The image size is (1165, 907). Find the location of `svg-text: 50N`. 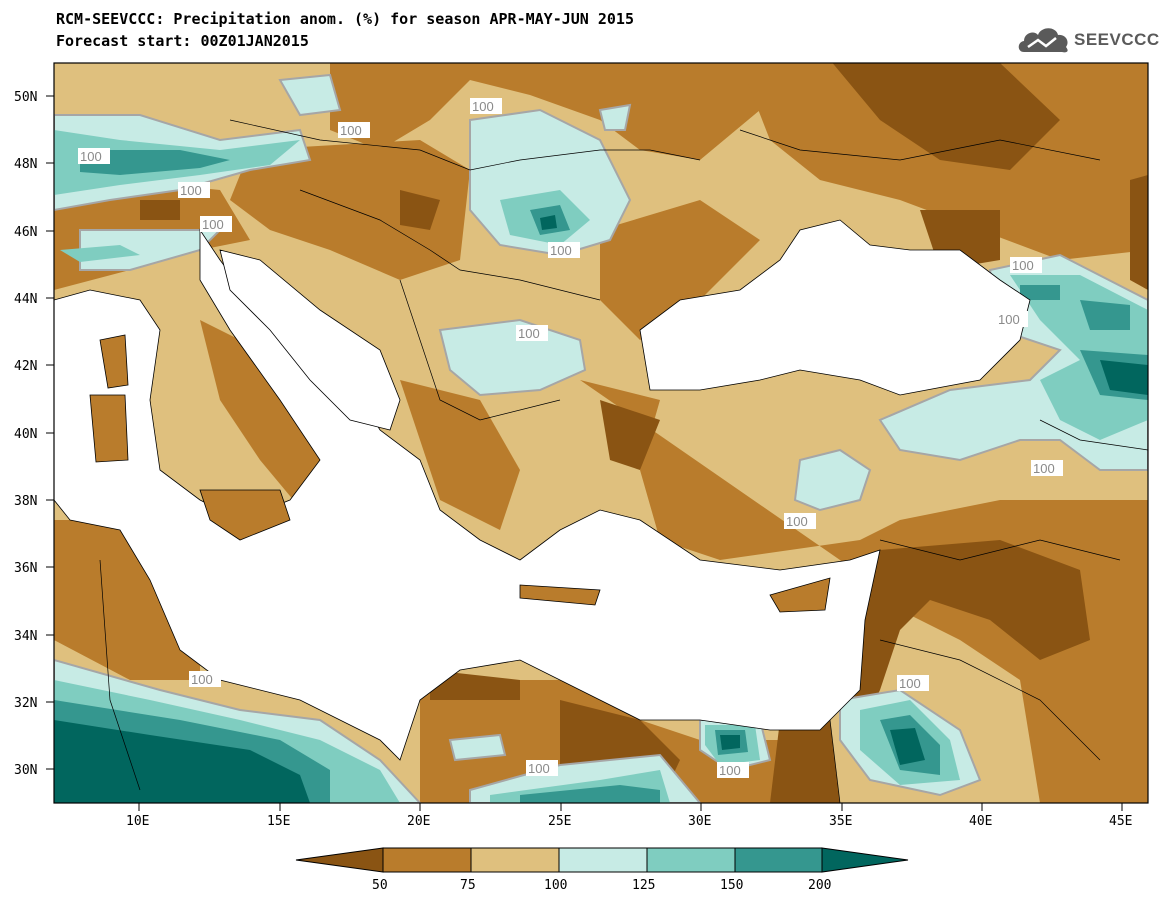

svg-text: 50N is located at coordinates (25, 97).